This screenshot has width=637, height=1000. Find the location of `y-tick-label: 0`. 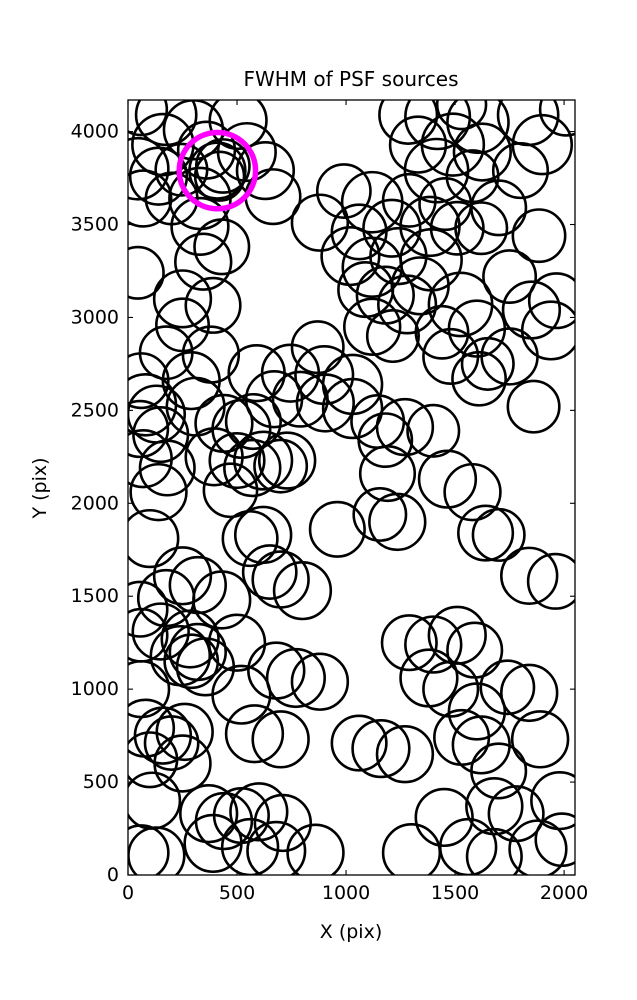

y-tick-label: 0 is located at coordinates (113, 875).